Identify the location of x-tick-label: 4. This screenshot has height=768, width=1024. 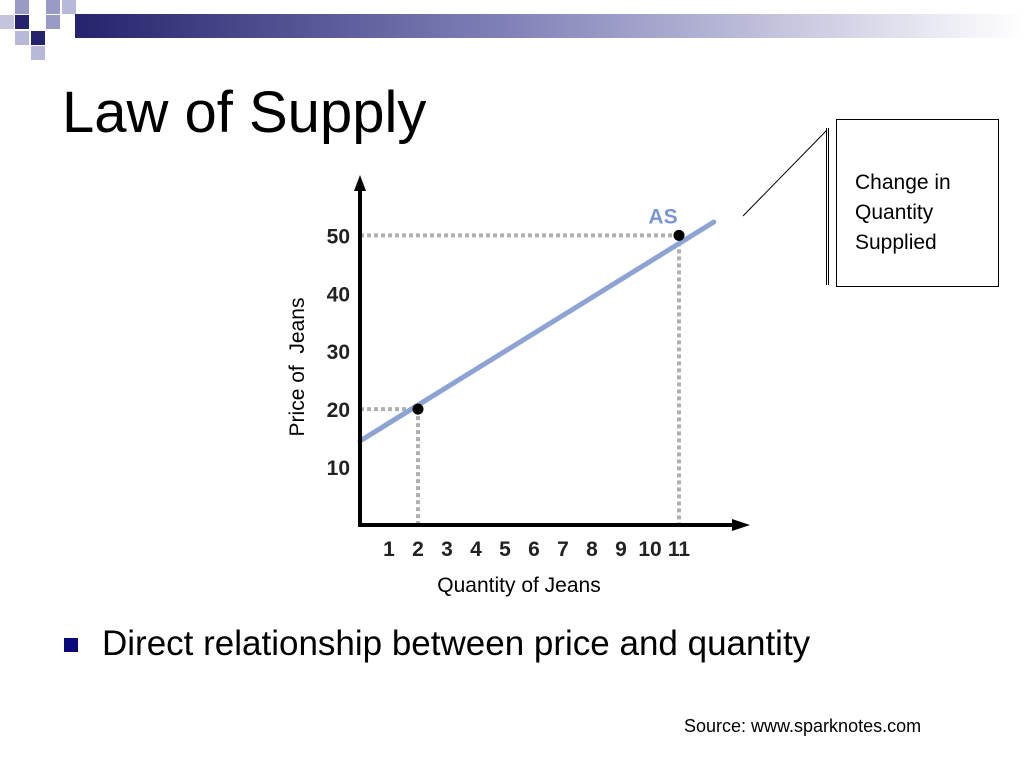
(476, 549).